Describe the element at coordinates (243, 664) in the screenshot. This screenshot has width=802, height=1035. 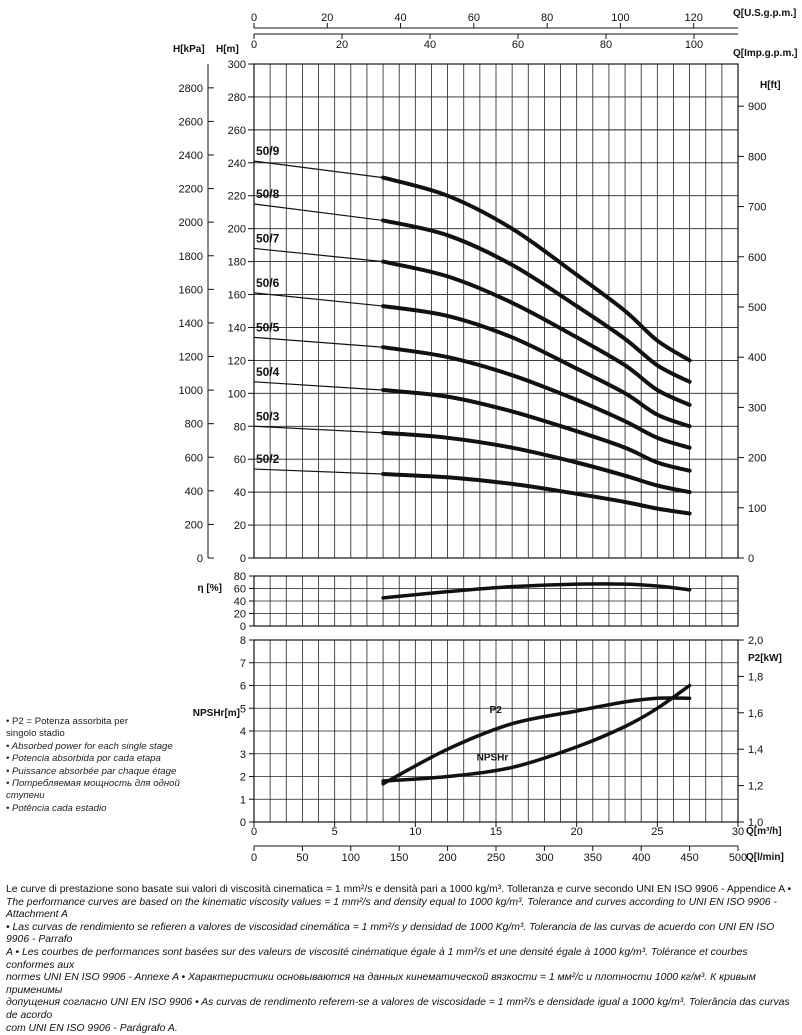
I see `npsh-tick-label: 7` at that location.